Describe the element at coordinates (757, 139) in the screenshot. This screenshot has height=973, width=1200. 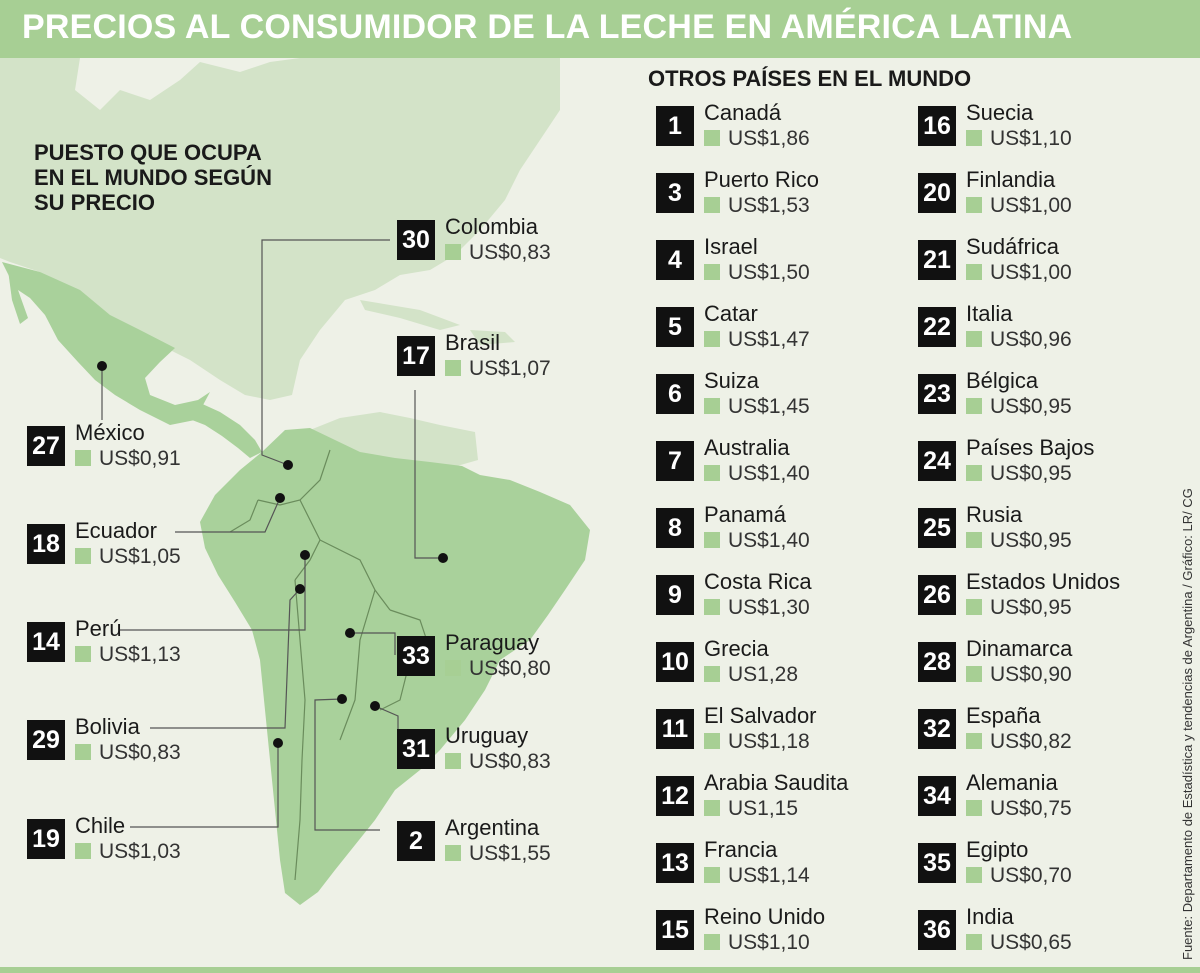
I see `price-row: US$1,86` at that location.